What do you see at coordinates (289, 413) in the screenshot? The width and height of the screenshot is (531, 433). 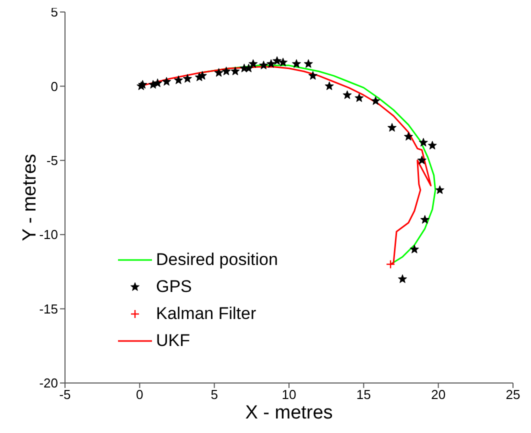 I see `x-axis-title: X - metres` at bounding box center [289, 413].